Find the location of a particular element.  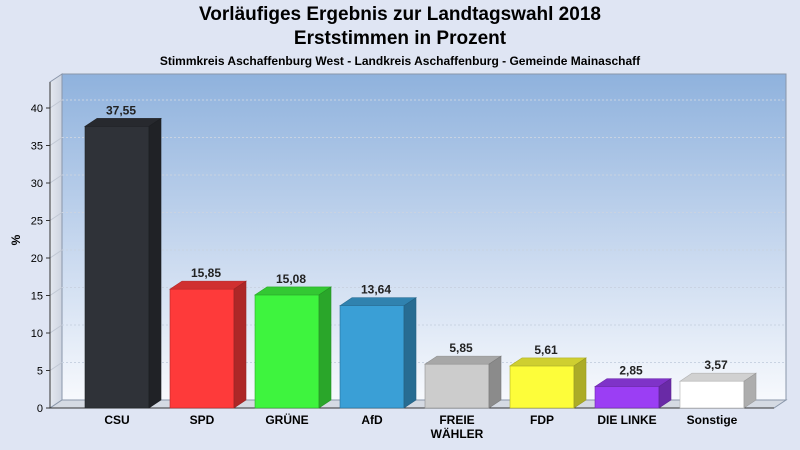

x-tick-label: FREIE is located at coordinates (456, 420).